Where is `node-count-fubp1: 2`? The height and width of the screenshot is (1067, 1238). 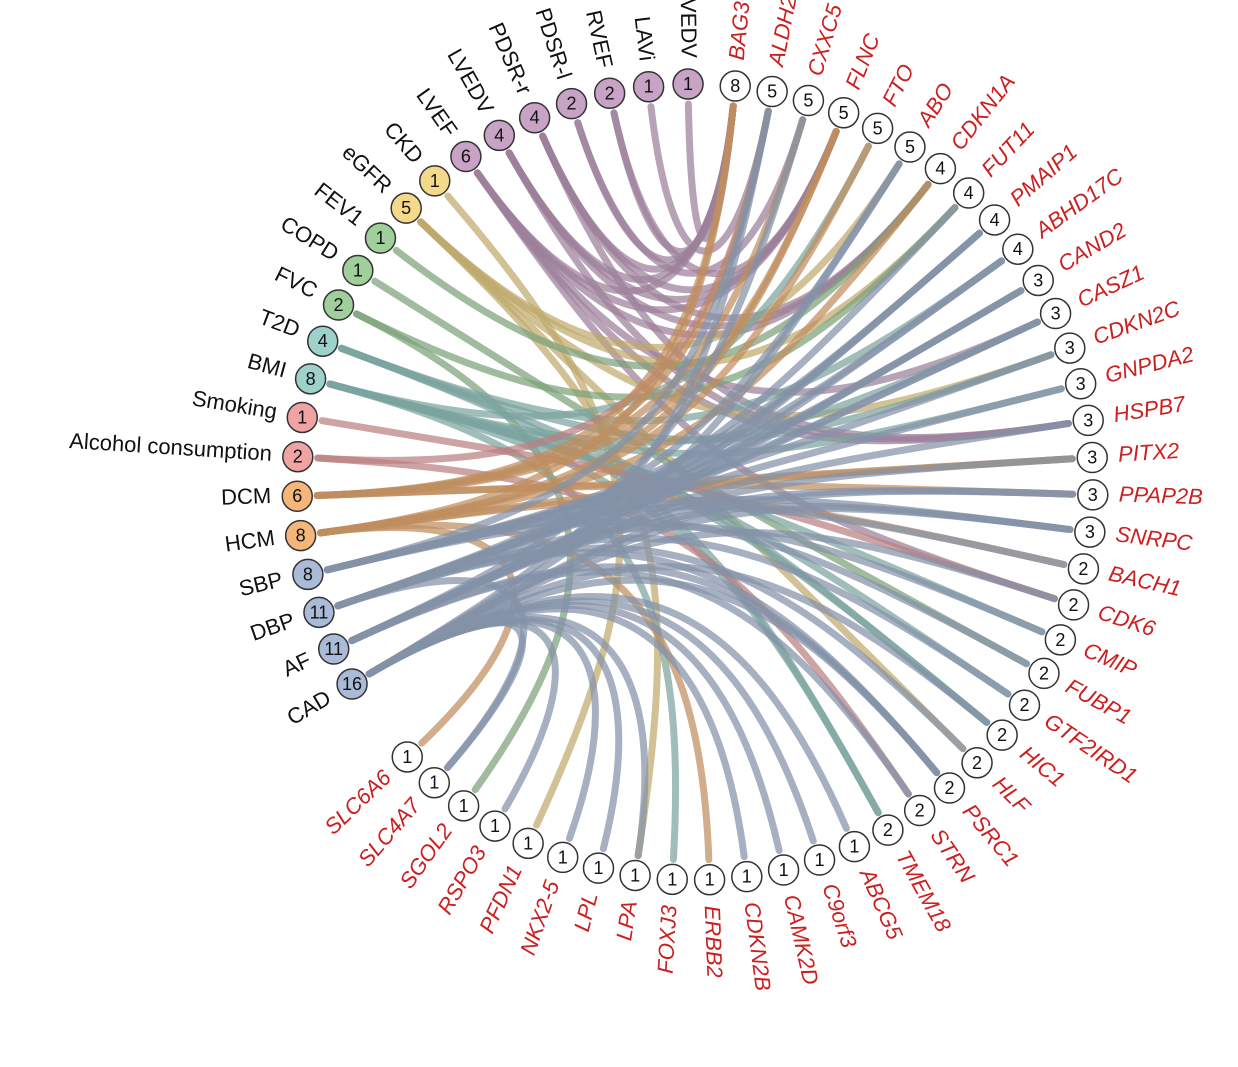
node-count-fubp1: 2 is located at coordinates (1044, 673).